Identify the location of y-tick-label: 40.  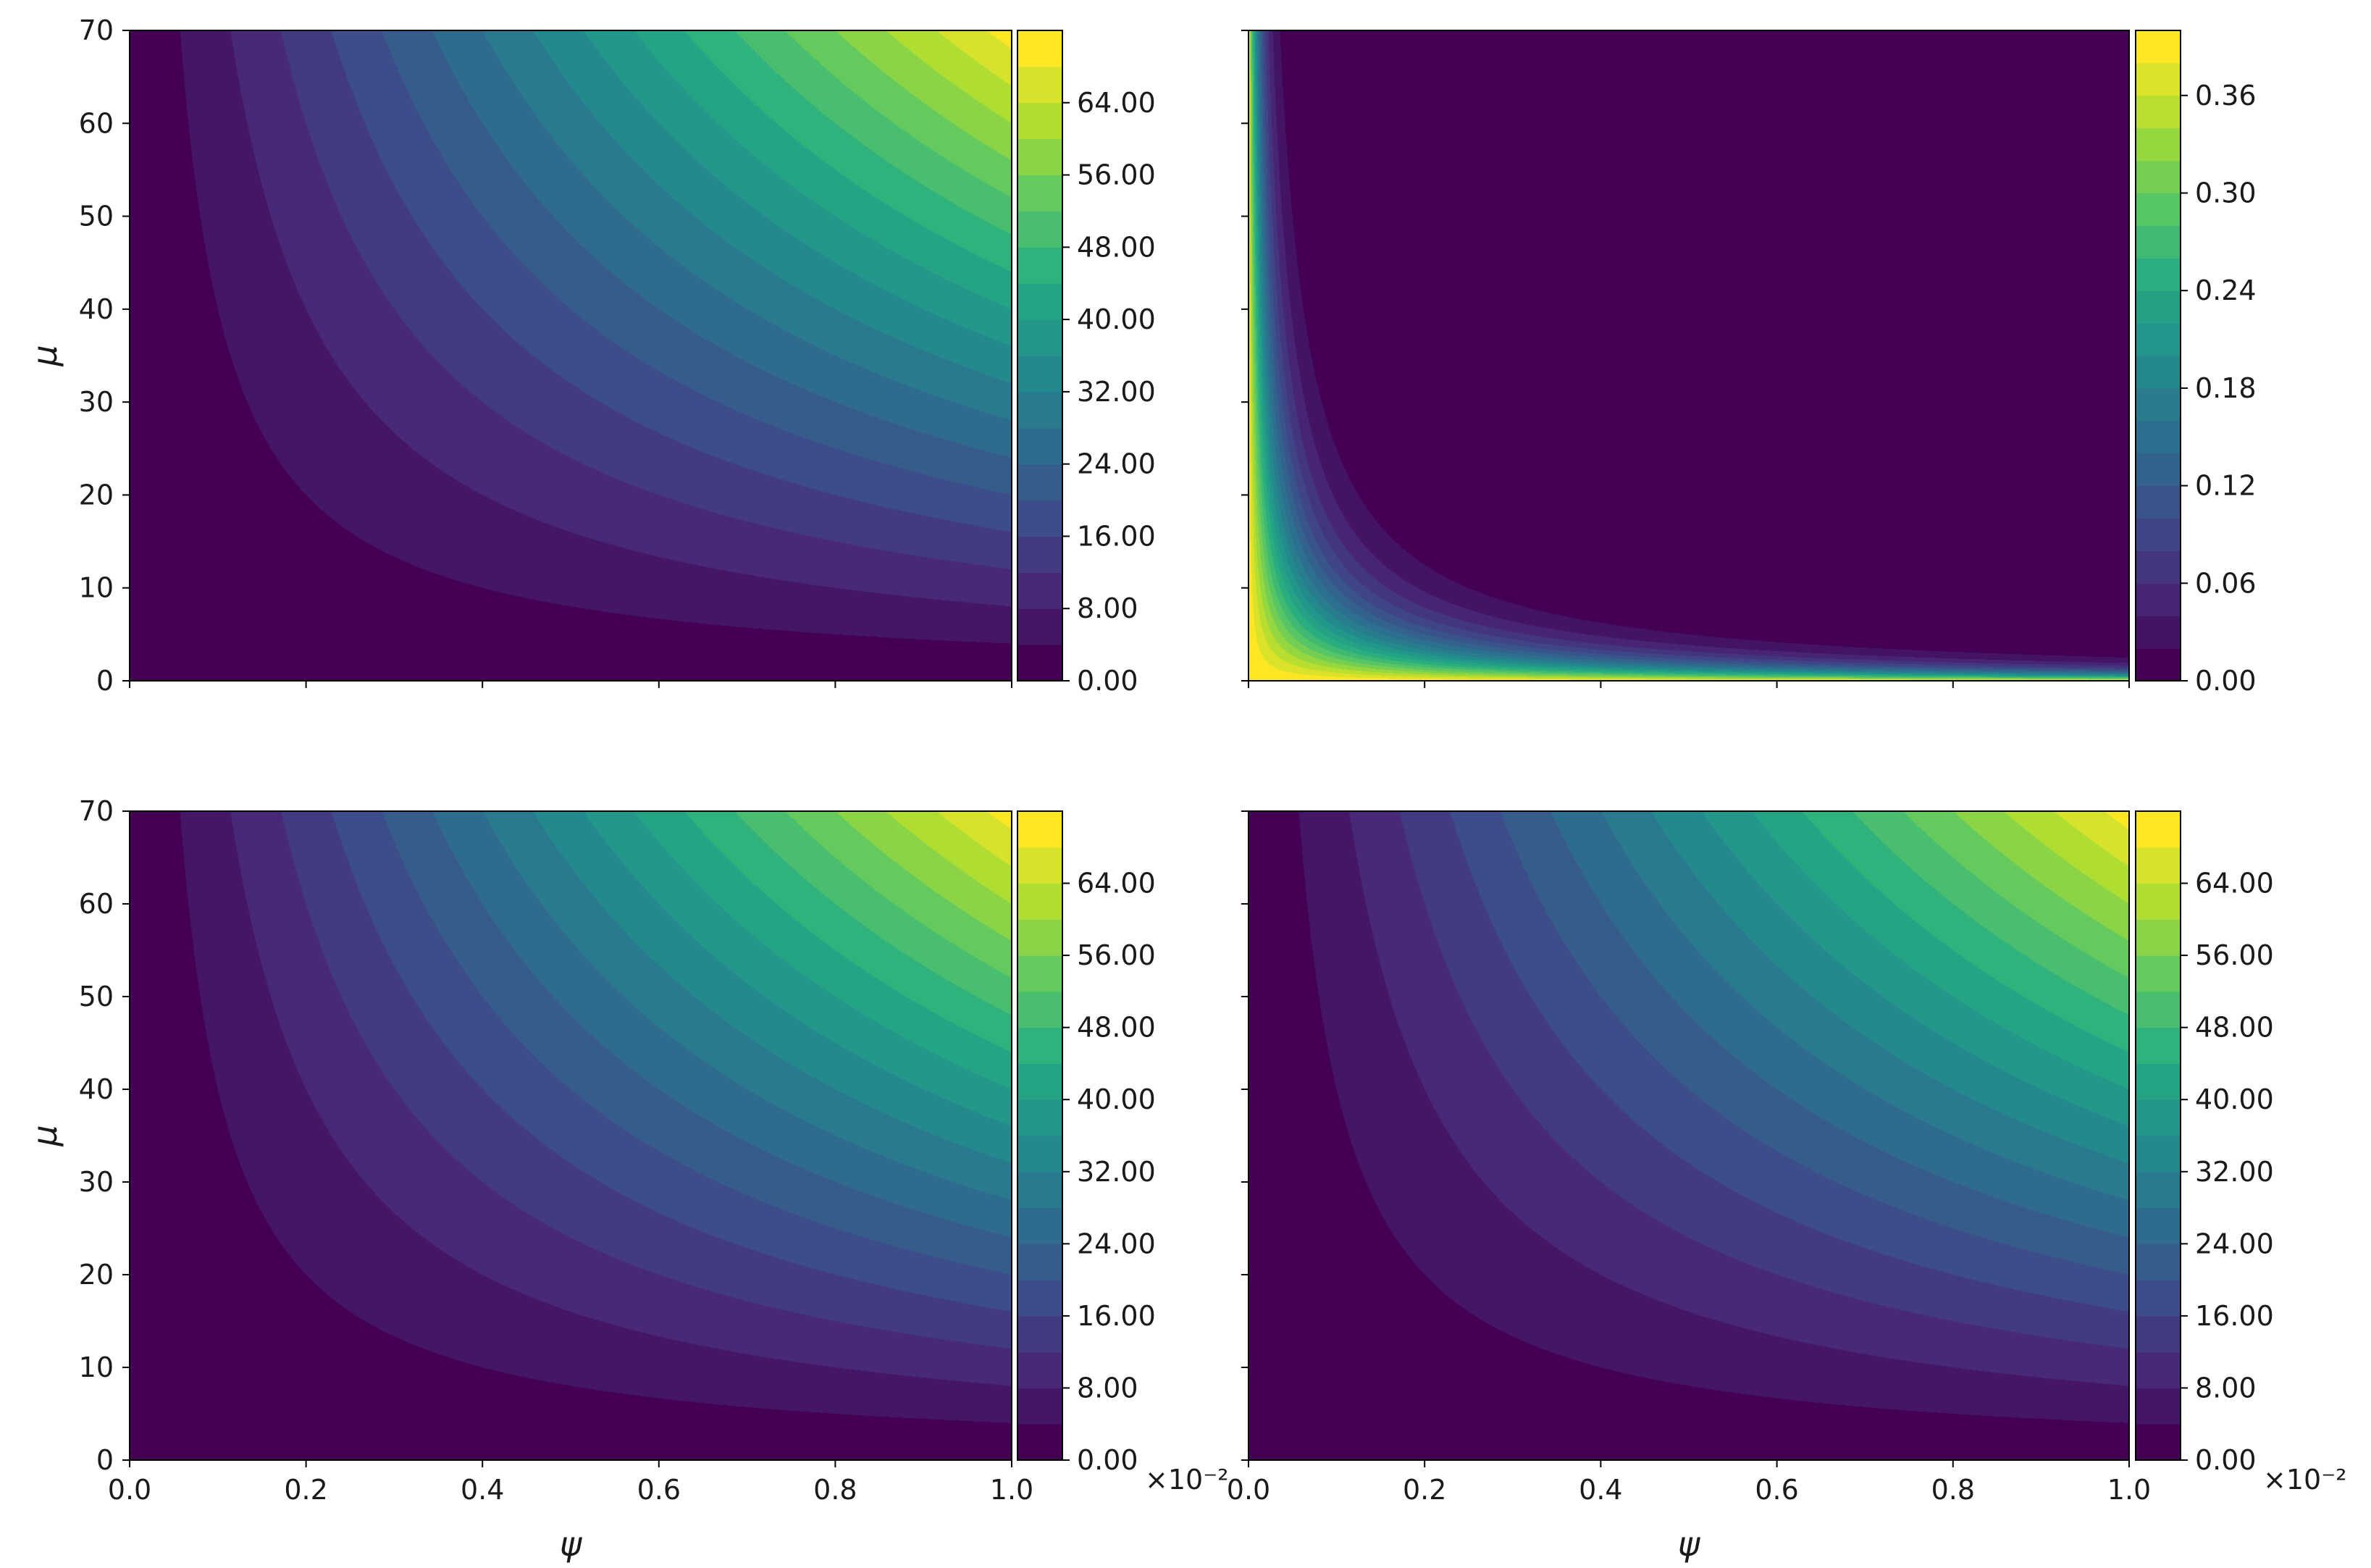
(96, 309).